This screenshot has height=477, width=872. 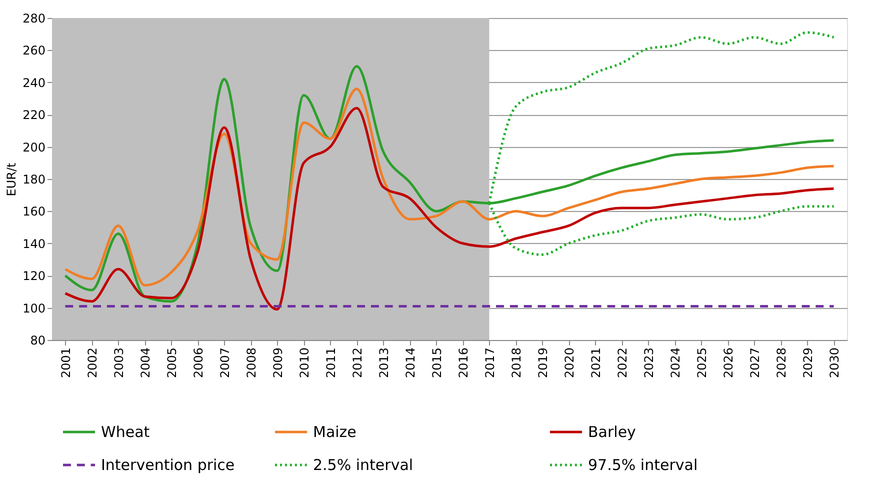 What do you see at coordinates (595, 363) in the screenshot?
I see `x-tick-label: 2021` at bounding box center [595, 363].